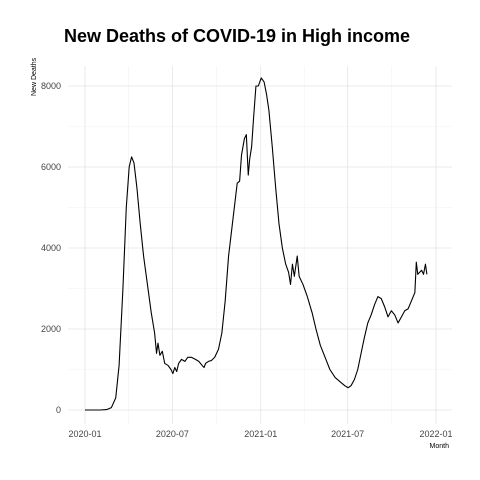  I want to click on y-tick-label: 0, so click(58, 410).